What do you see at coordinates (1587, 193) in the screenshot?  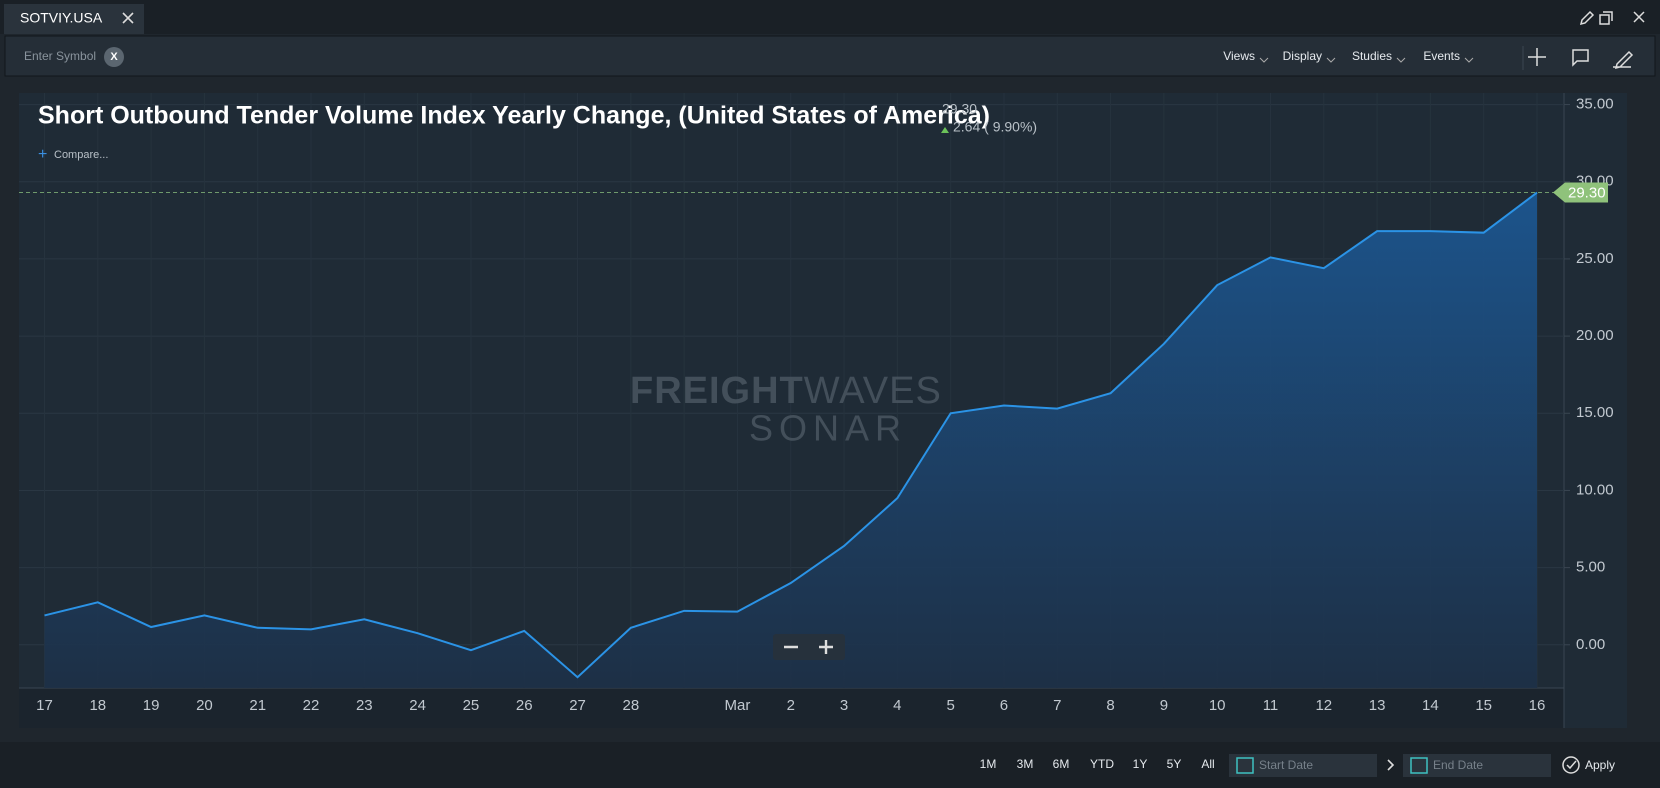 I see `last-value-label: 29.30` at bounding box center [1587, 193].